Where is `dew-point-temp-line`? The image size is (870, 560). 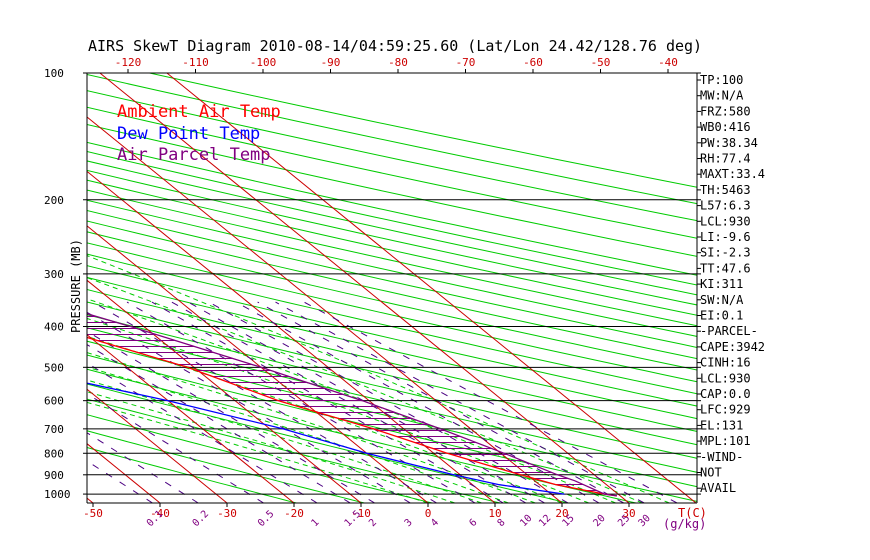 dew-point-temp-line is located at coordinates (326, 438).